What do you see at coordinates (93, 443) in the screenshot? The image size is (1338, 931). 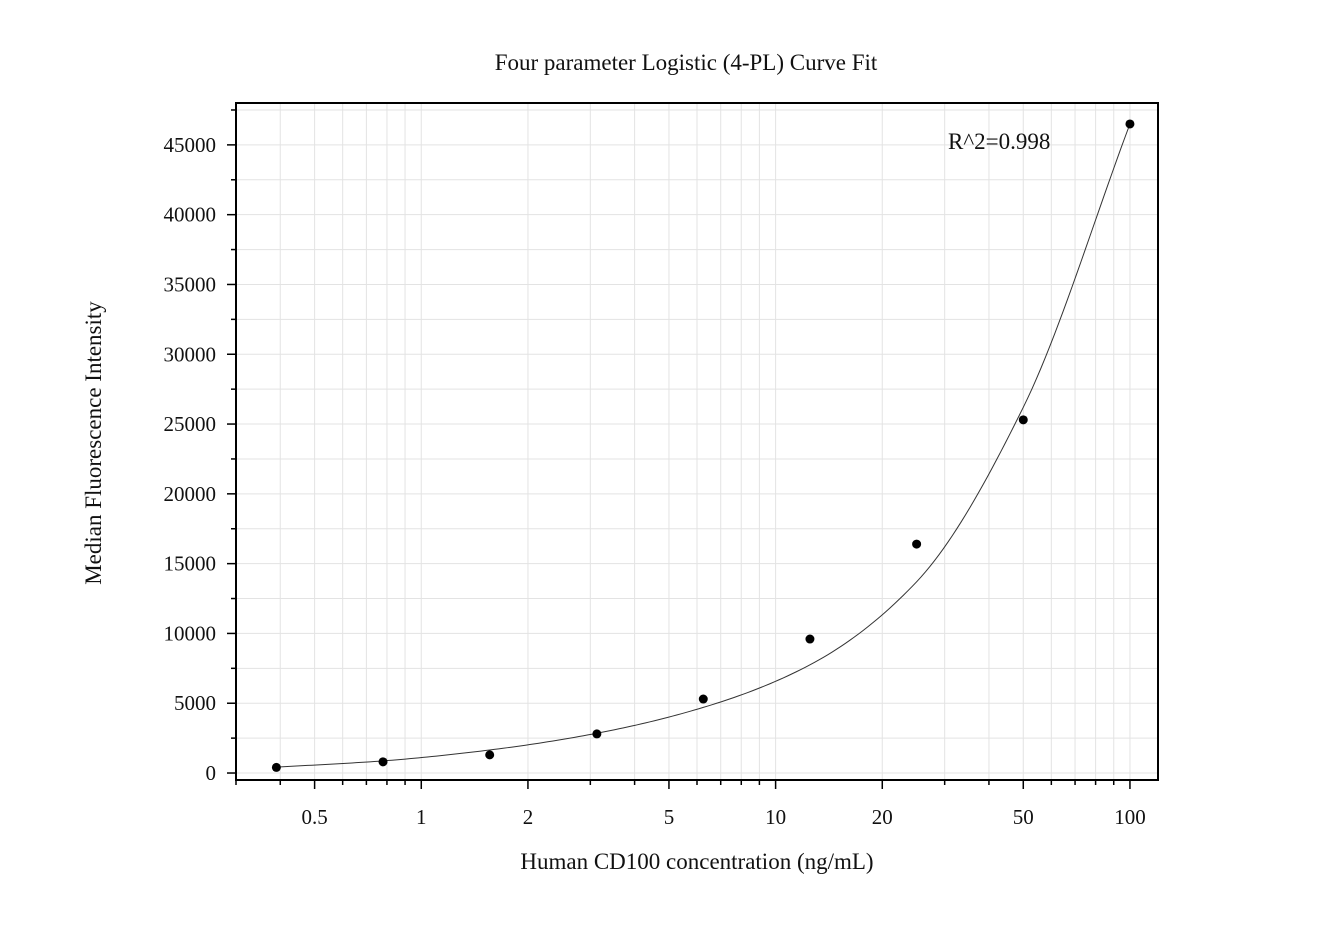 I see `y-axis-label: Median Fluorescence Intensity` at bounding box center [93, 443].